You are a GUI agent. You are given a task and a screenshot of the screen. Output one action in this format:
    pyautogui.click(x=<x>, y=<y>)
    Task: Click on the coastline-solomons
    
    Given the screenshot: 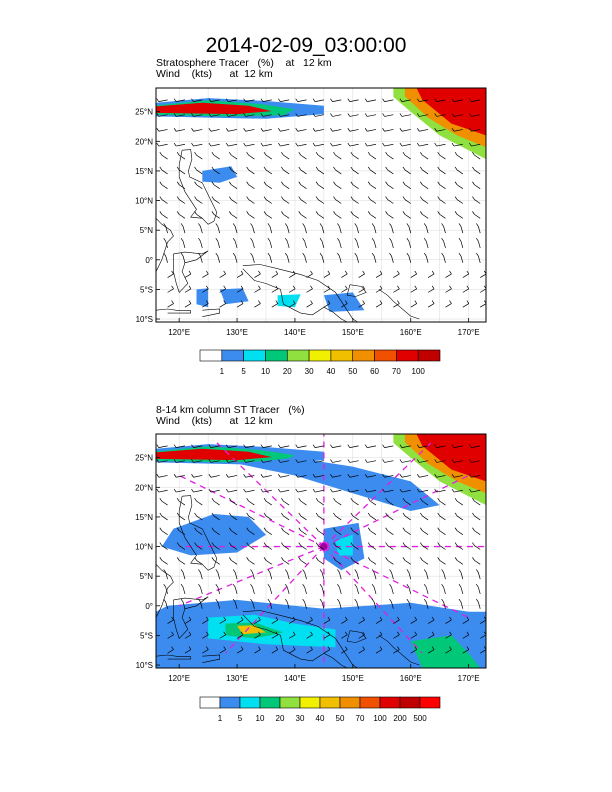 What is the action you would take?
    pyautogui.click(x=399, y=650)
    